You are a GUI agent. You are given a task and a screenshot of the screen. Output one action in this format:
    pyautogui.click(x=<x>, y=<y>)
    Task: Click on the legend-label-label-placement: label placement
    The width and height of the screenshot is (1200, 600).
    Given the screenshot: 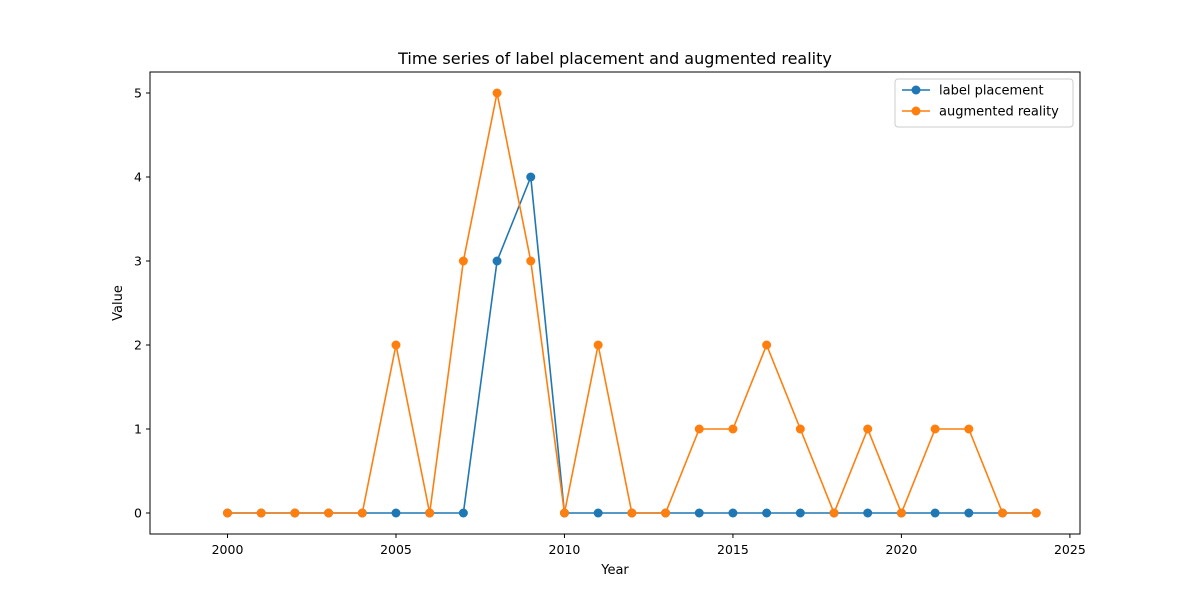 What is the action you would take?
    pyautogui.click(x=991, y=91)
    